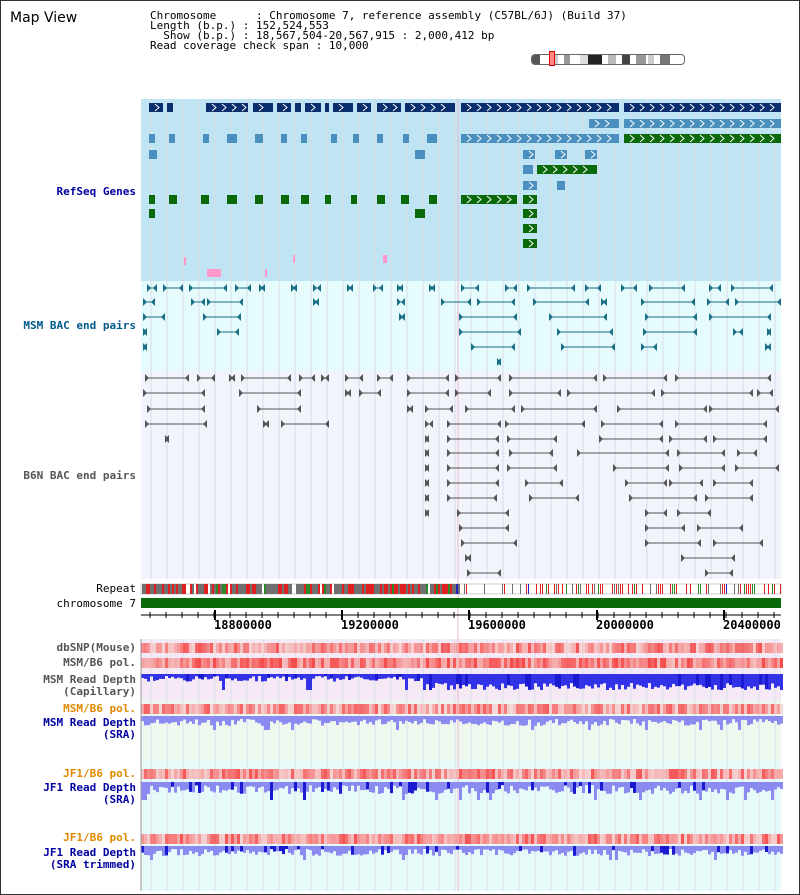 The width and height of the screenshot is (800, 895). I want to click on ideogram-position-marker, so click(552, 58).